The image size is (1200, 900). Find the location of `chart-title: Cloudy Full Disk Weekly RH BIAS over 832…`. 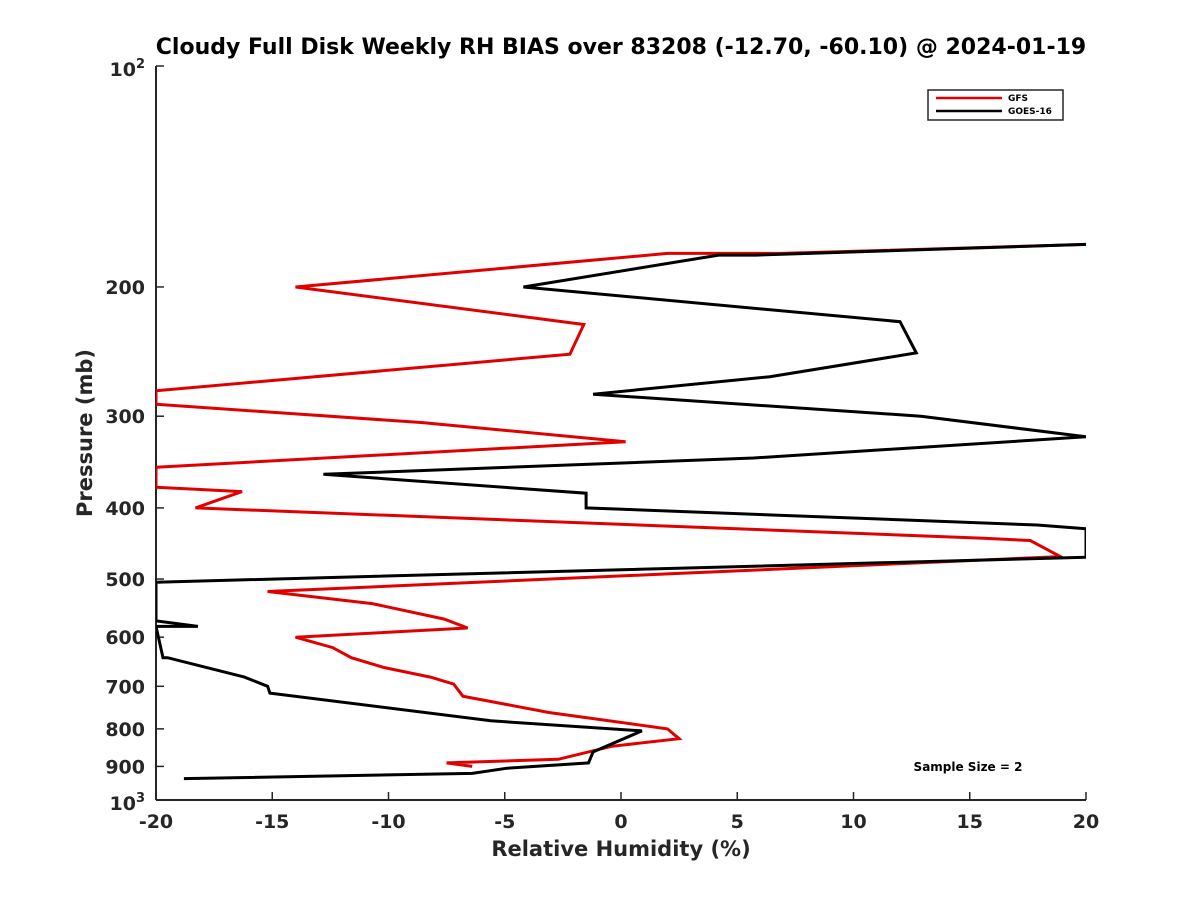

chart-title: Cloudy Full Disk Weekly RH BIAS over 832… is located at coordinates (621, 47).